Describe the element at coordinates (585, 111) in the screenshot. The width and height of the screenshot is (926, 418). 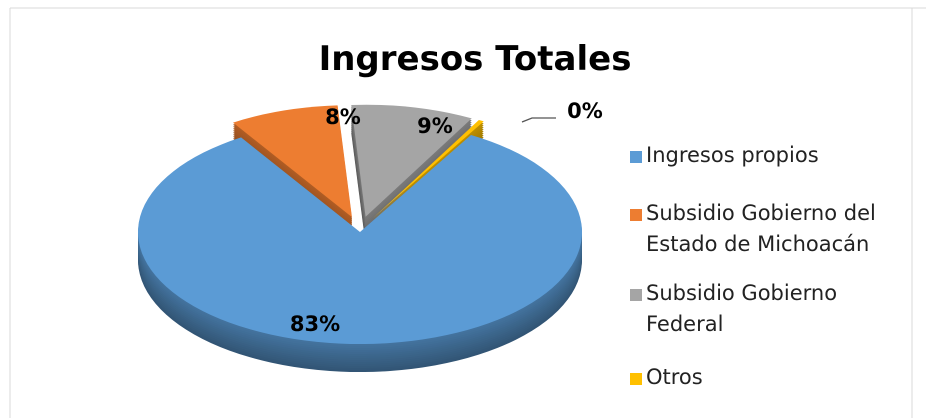
I see `data-label: 0%` at that location.